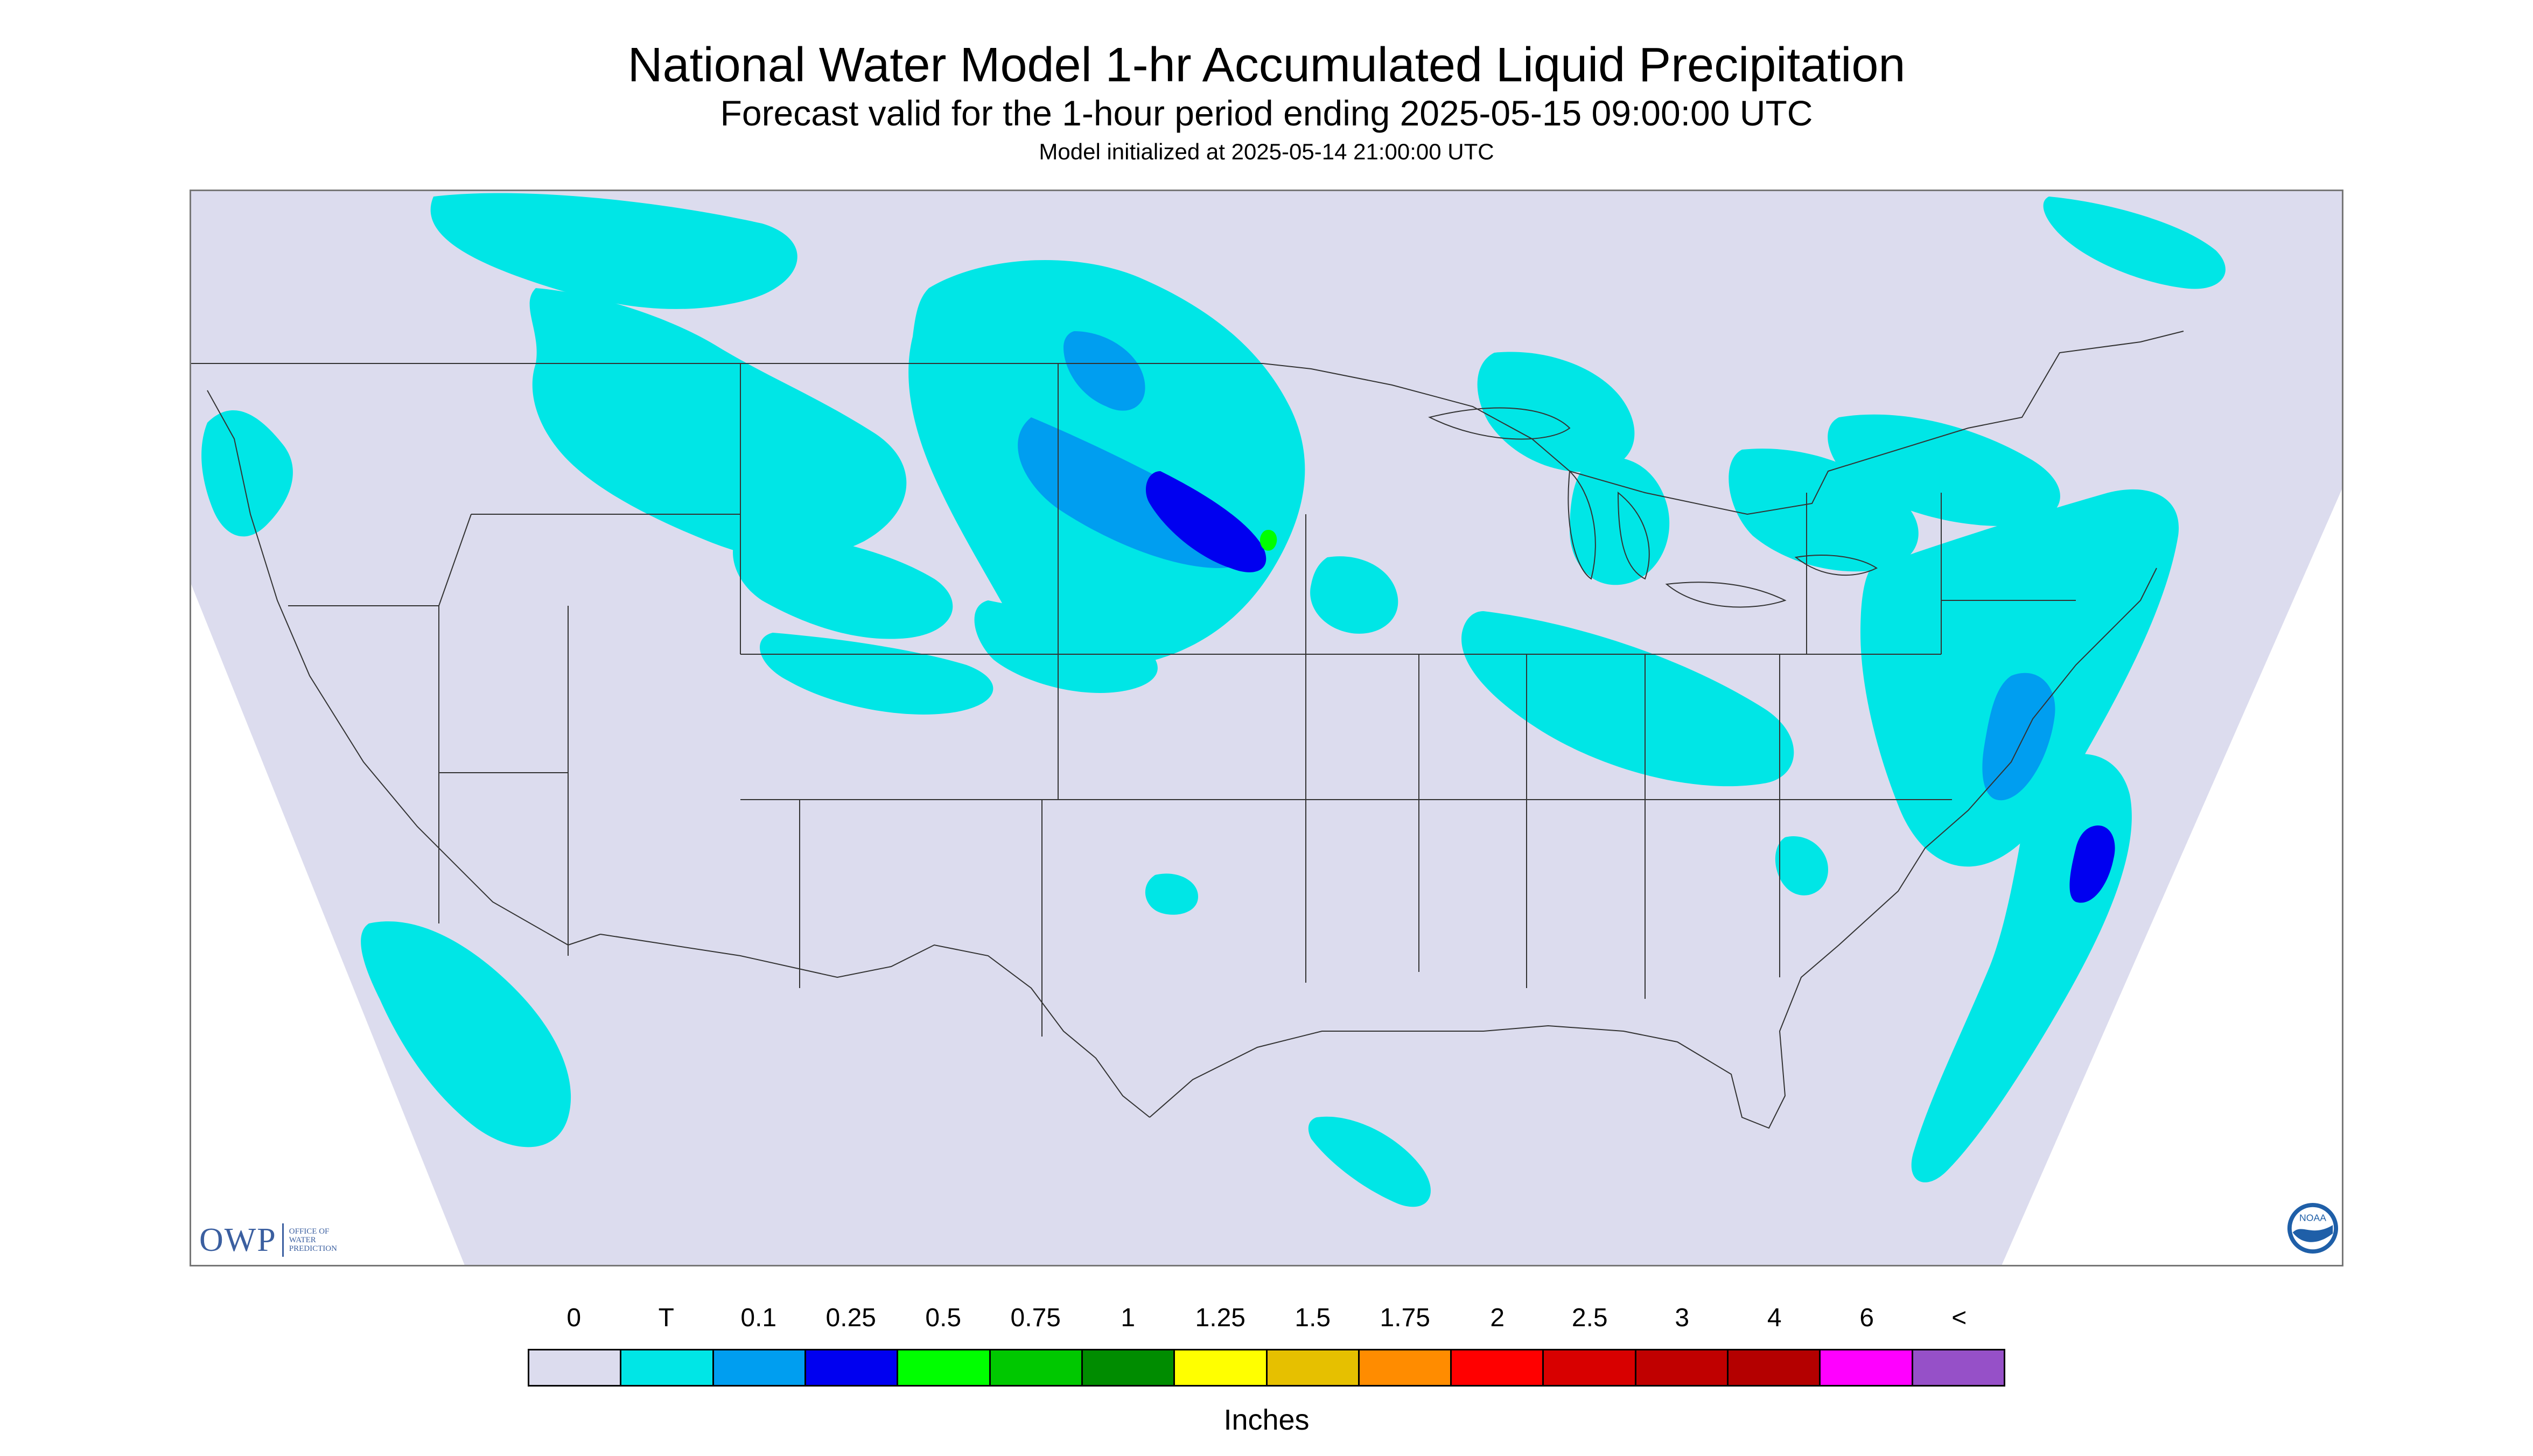  What do you see at coordinates (1556, 412) in the screenshot?
I see `precip-area-wisconsin` at bounding box center [1556, 412].